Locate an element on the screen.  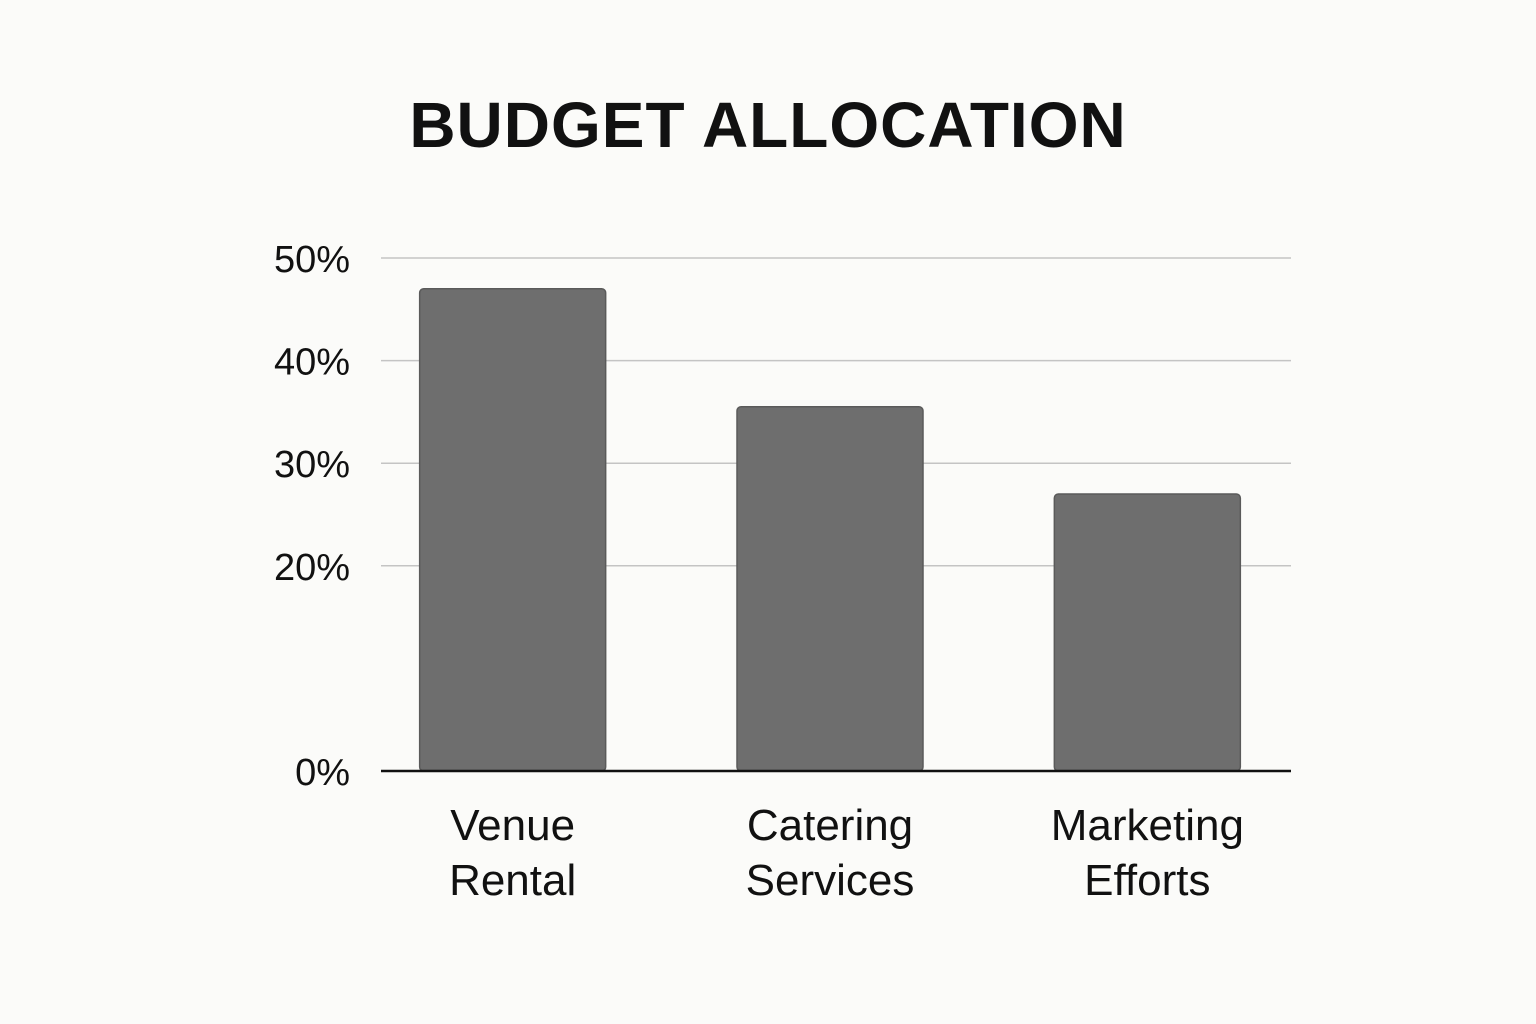
chart-title: BUDGET ALLOCATION is located at coordinates (768, 125).